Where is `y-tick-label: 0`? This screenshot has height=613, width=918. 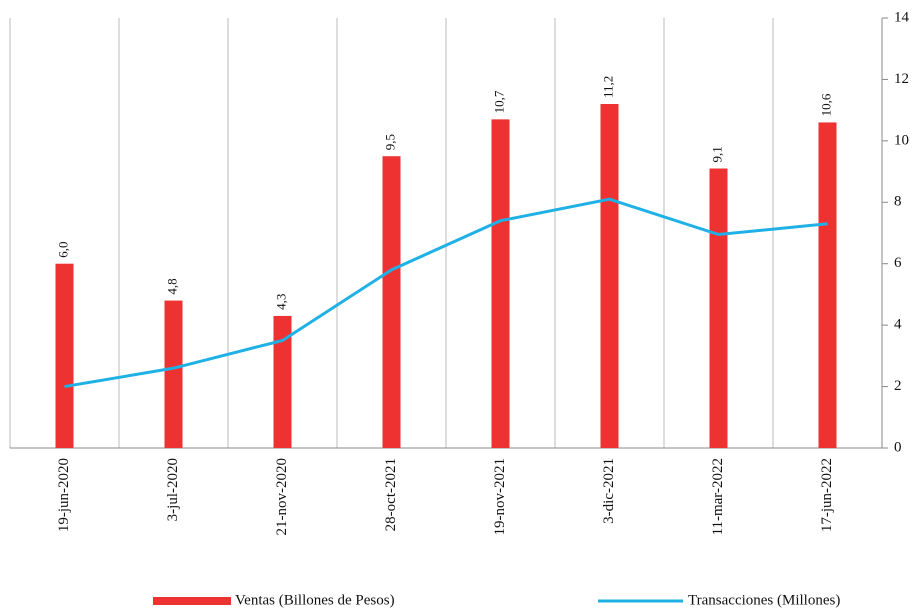
y-tick-label: 0 is located at coordinates (898, 447).